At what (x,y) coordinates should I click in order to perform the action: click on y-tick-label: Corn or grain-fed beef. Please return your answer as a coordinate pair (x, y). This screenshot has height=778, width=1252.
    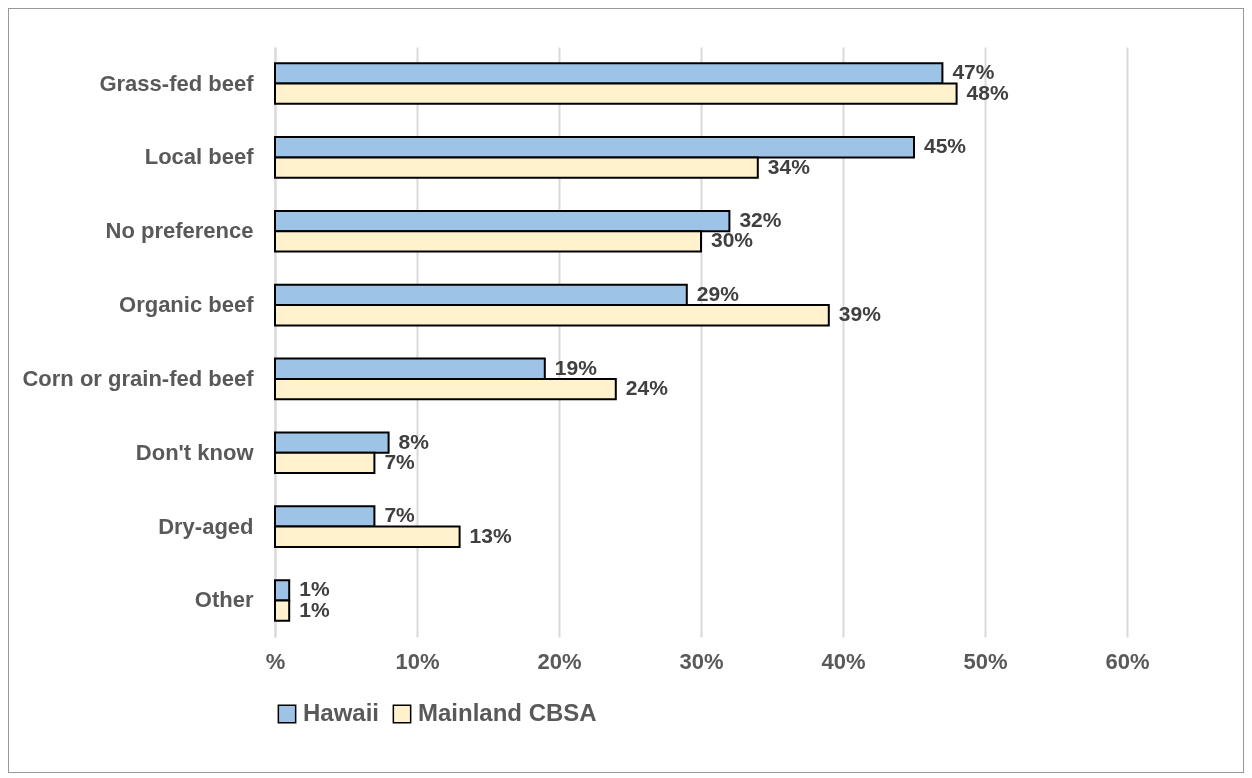
    Looking at the image, I should click on (138, 378).